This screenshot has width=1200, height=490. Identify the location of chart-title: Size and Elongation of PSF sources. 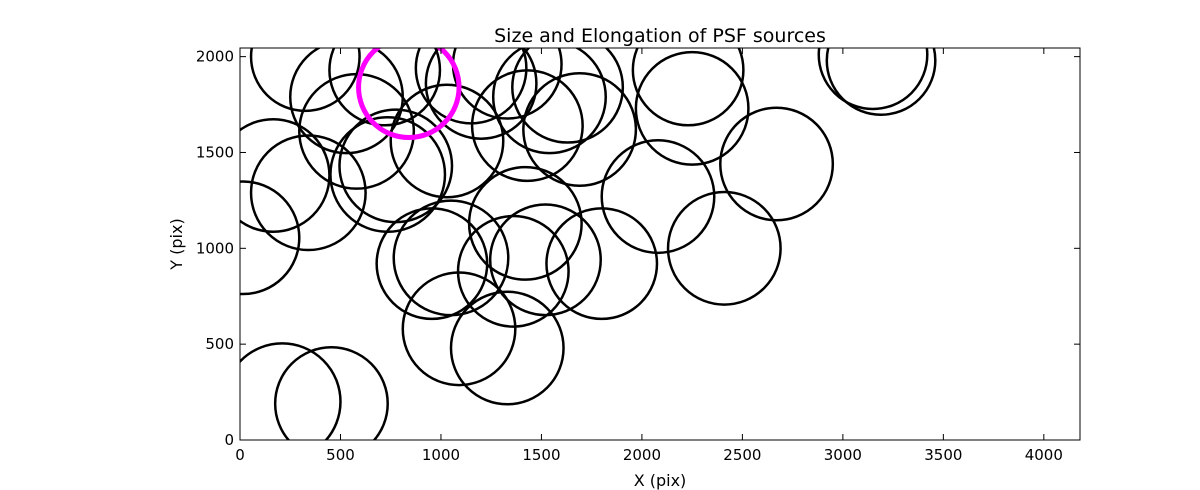
(660, 36).